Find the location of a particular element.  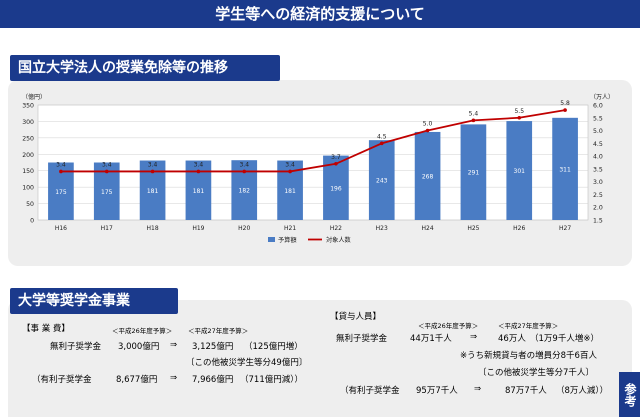

x-tick-label: H22 is located at coordinates (336, 228).